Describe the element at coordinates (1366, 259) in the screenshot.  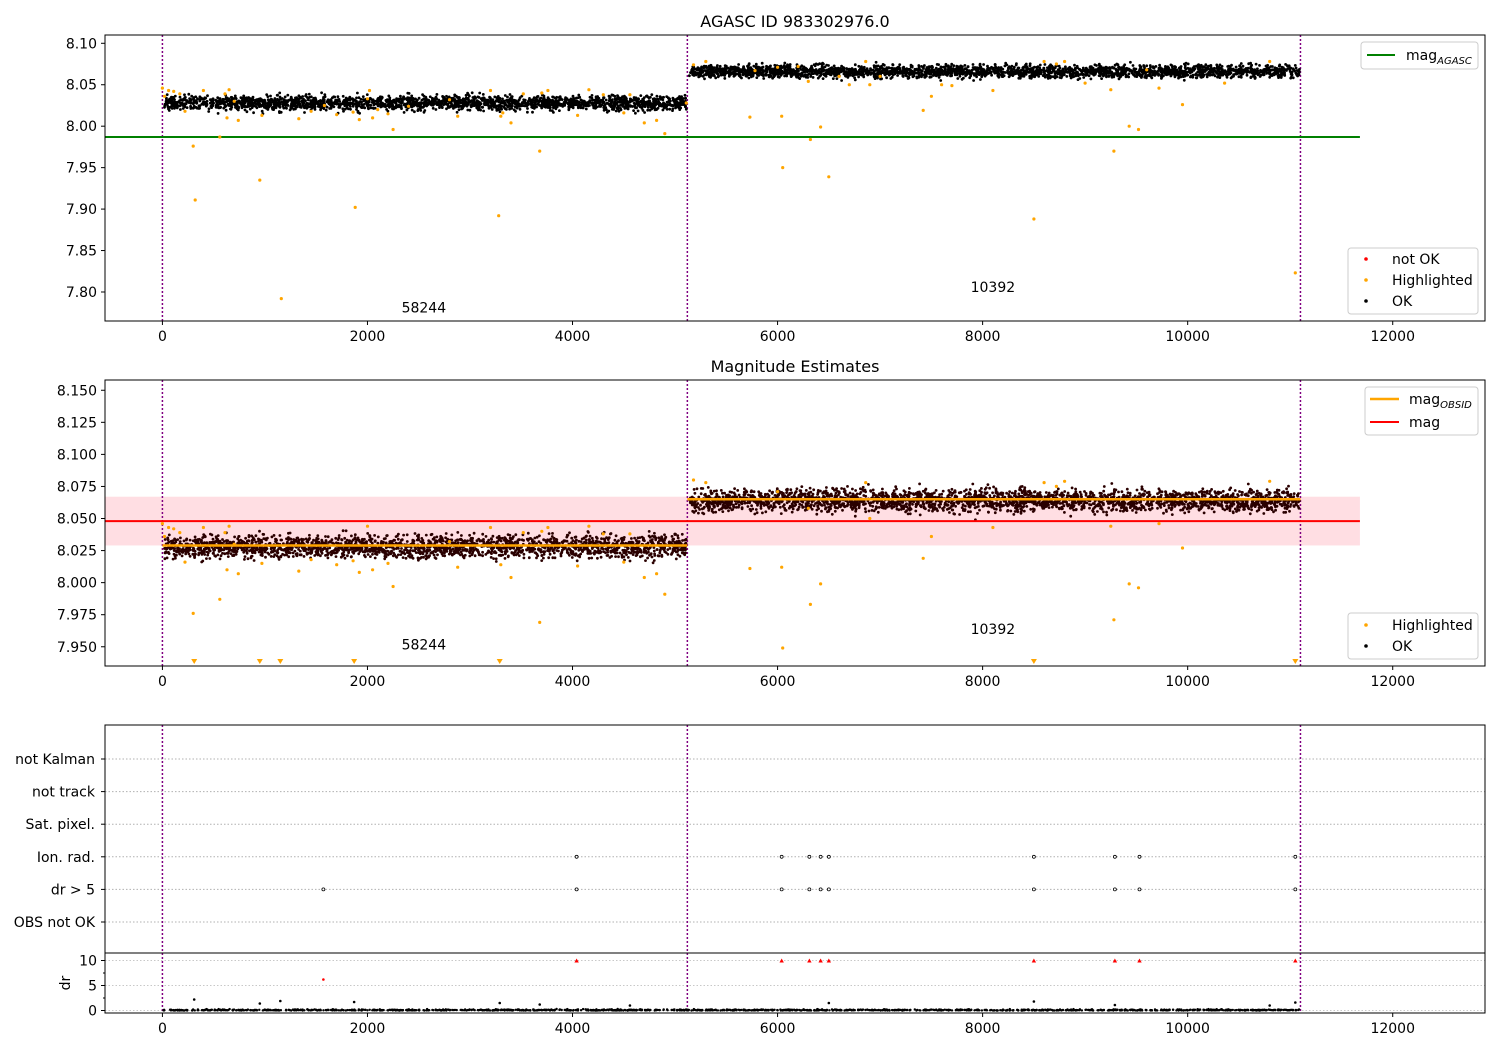
I see `legend-marker` at that location.